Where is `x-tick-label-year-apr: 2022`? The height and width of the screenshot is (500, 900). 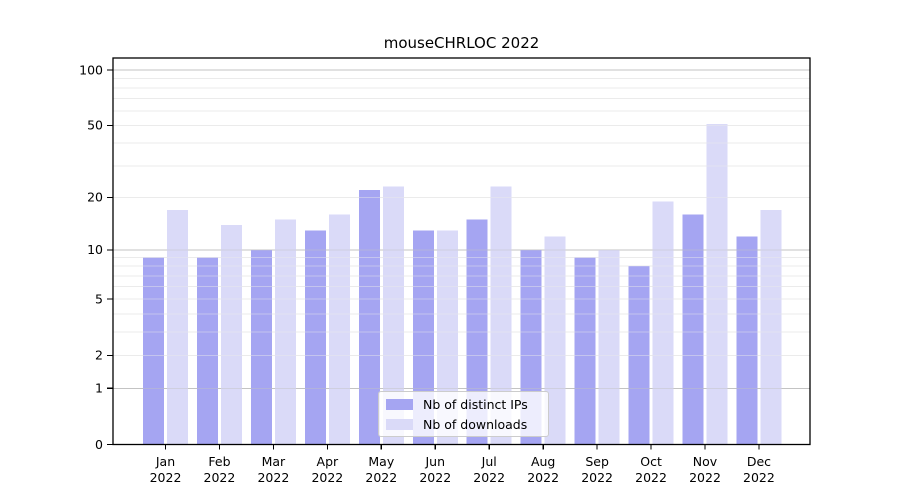 x-tick-label-year-apr: 2022 is located at coordinates (327, 477).